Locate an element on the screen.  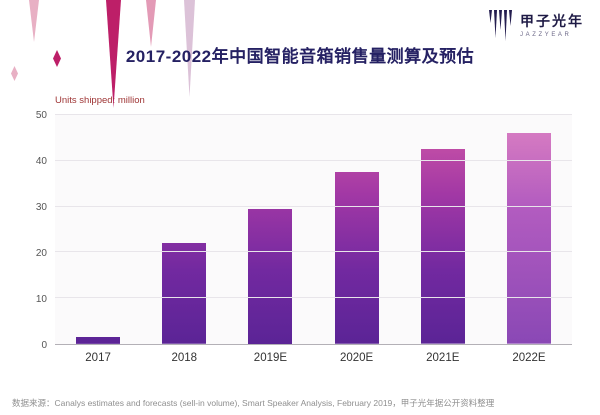
bar-2017 is located at coordinates (98, 340).